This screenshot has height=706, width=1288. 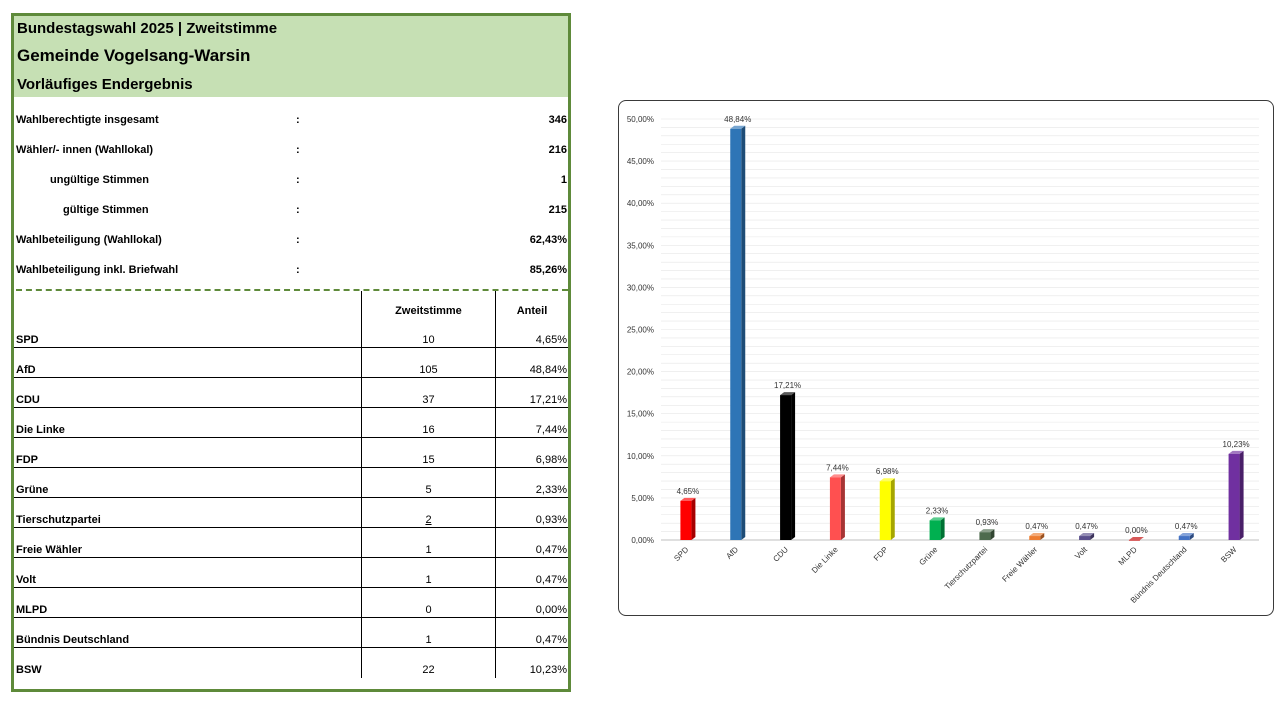 I want to click on data-label: 6,98%, so click(x=887, y=471).